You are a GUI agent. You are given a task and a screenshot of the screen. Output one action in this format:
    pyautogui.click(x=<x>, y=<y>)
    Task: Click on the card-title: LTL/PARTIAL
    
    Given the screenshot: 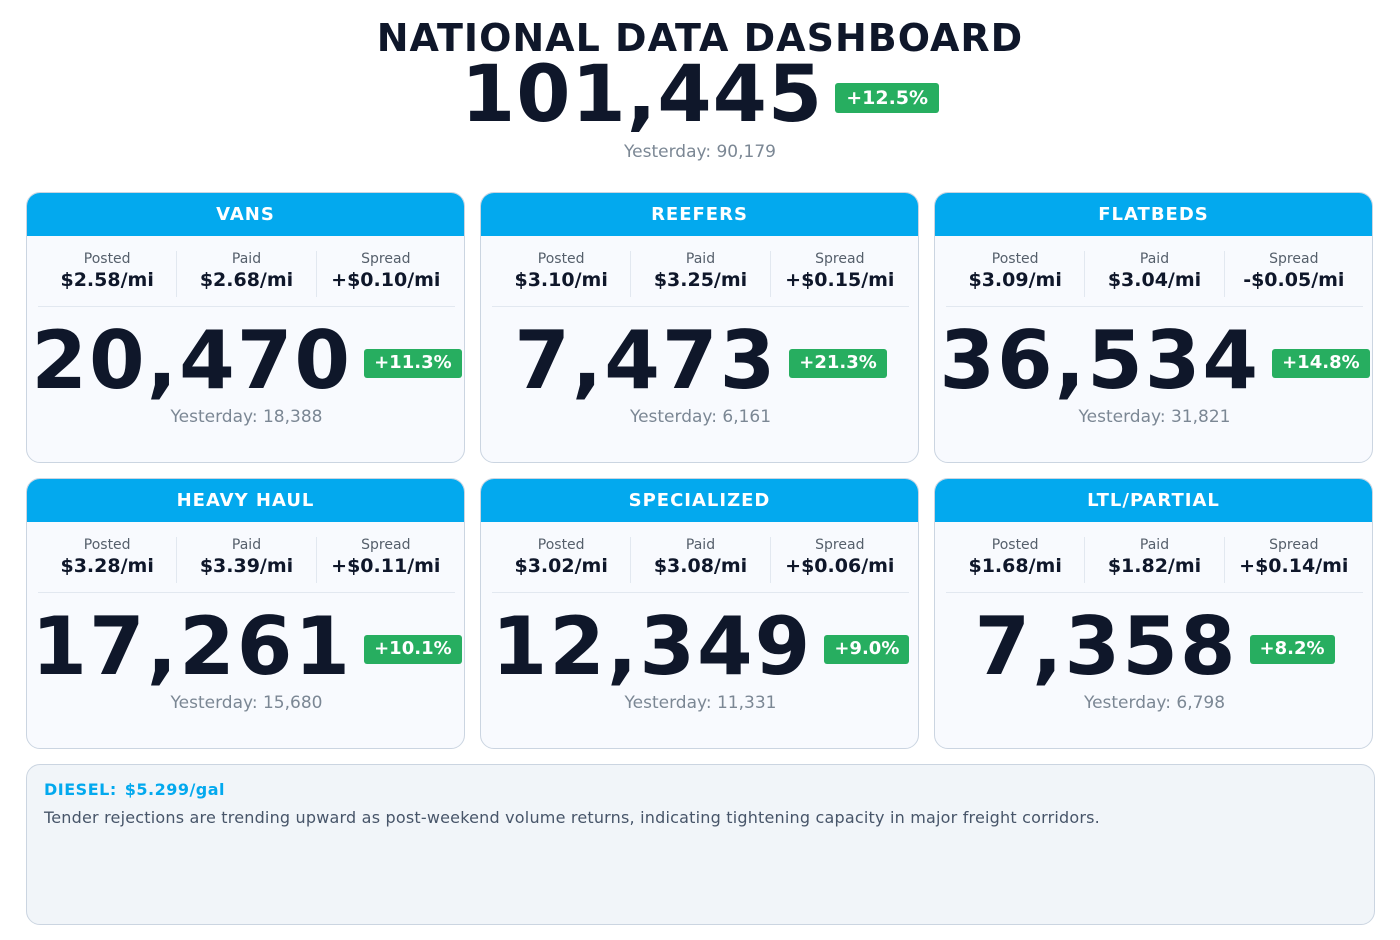 What is the action you would take?
    pyautogui.click(x=1153, y=500)
    